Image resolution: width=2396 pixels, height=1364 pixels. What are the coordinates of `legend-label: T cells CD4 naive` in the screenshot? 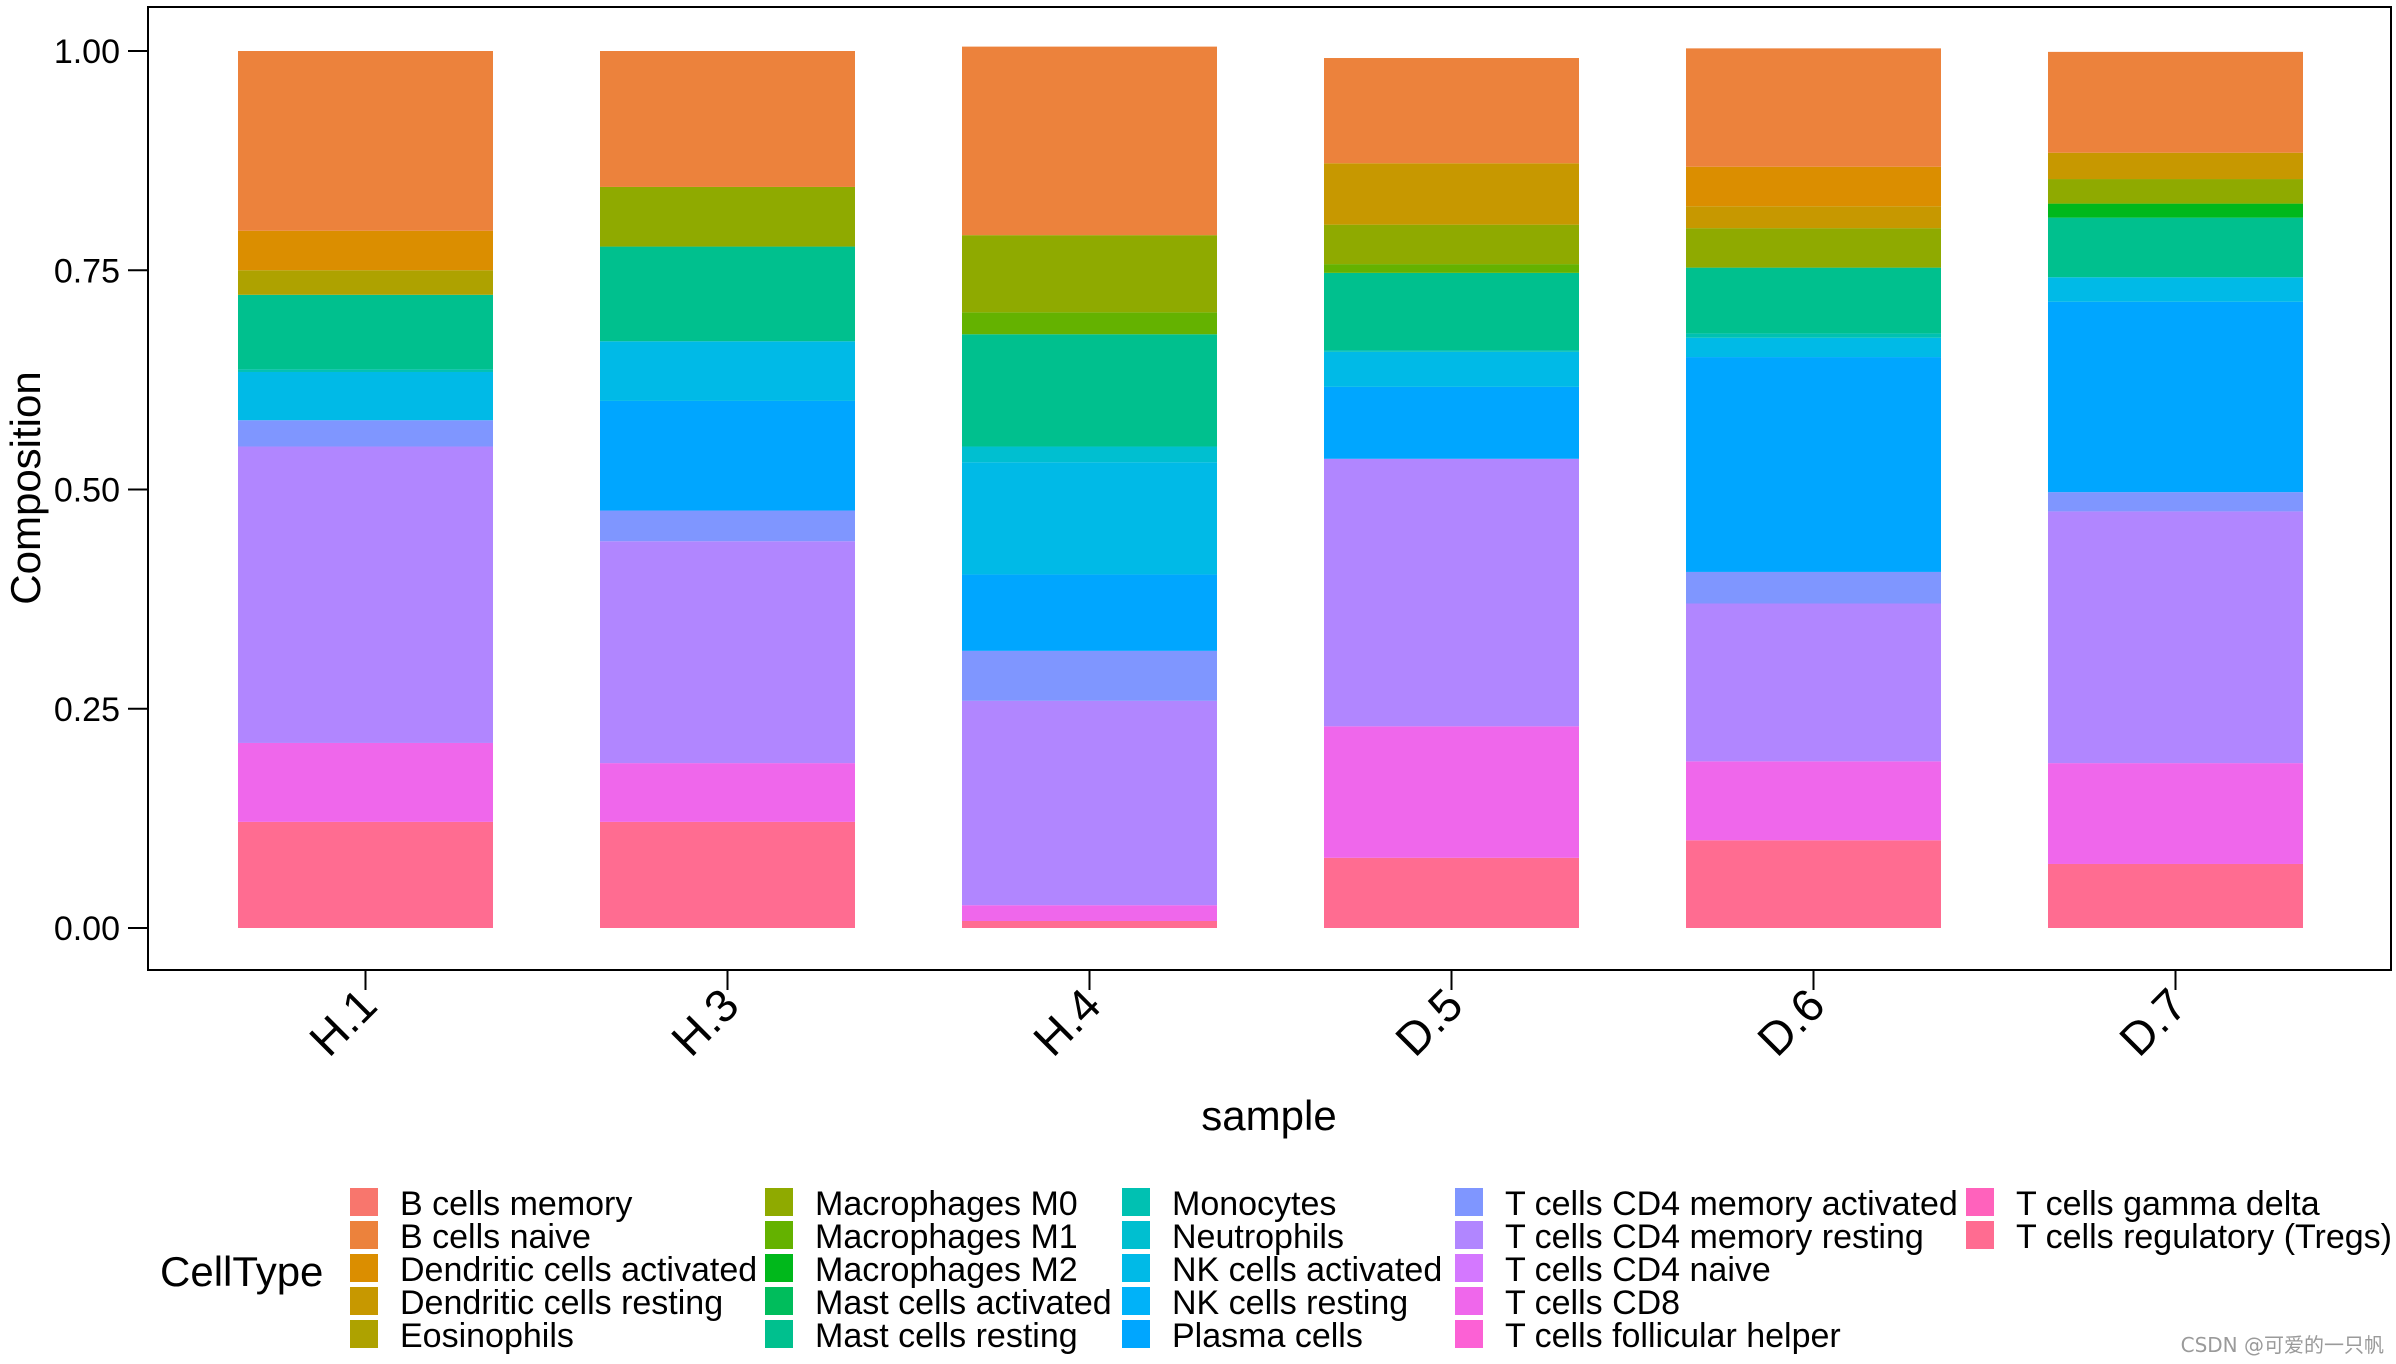 It's located at (1638, 1270).